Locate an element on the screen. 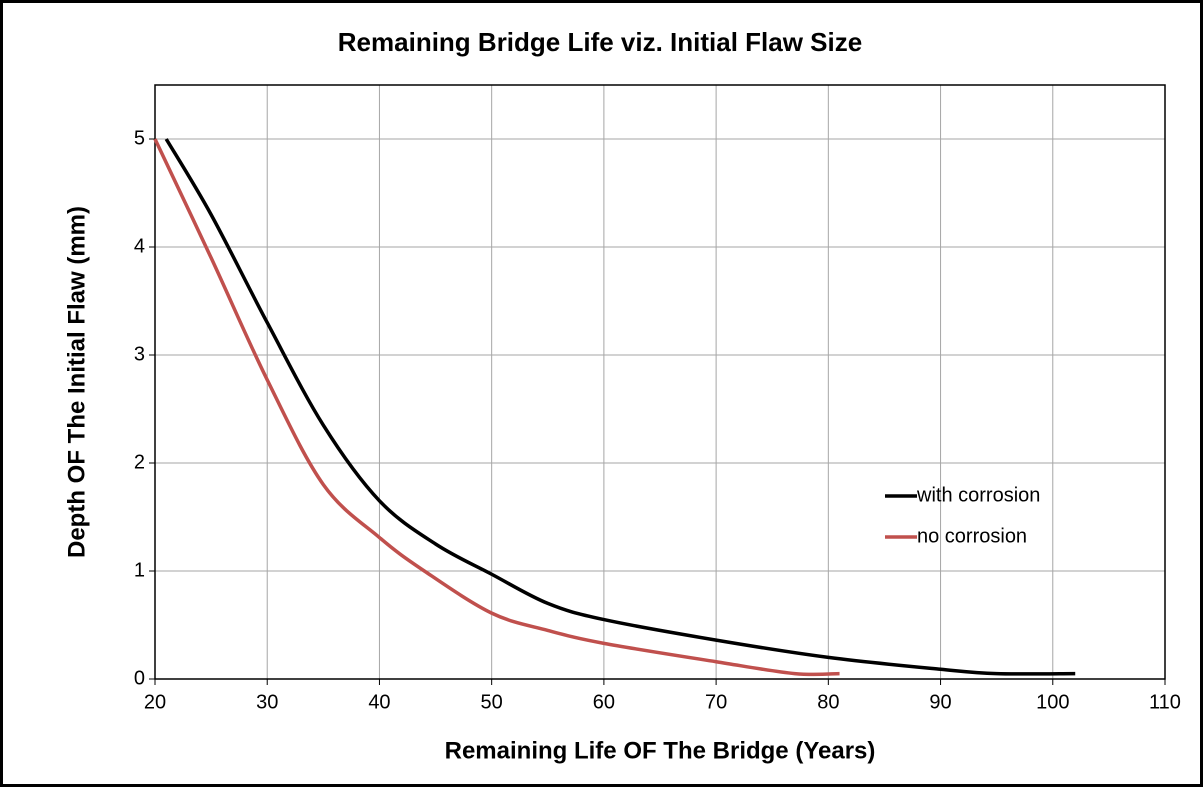 This screenshot has width=1203, height=787. x-tick-label: 100 is located at coordinates (1052, 702).